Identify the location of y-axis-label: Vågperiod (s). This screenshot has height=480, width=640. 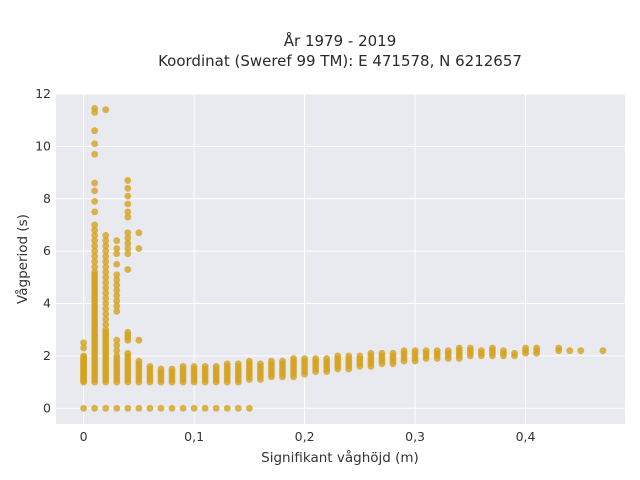
(22, 259).